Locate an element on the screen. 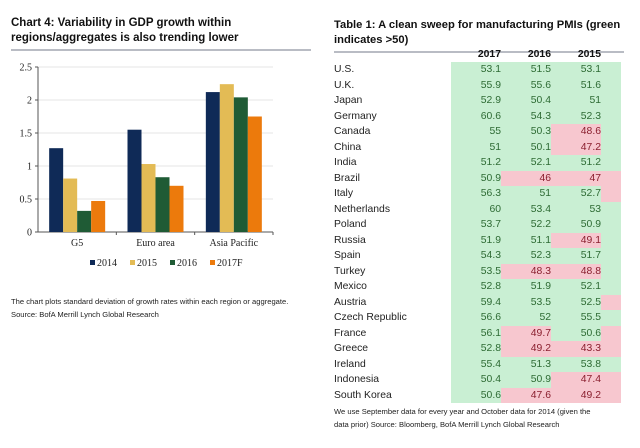  country-name: France is located at coordinates (350, 333).